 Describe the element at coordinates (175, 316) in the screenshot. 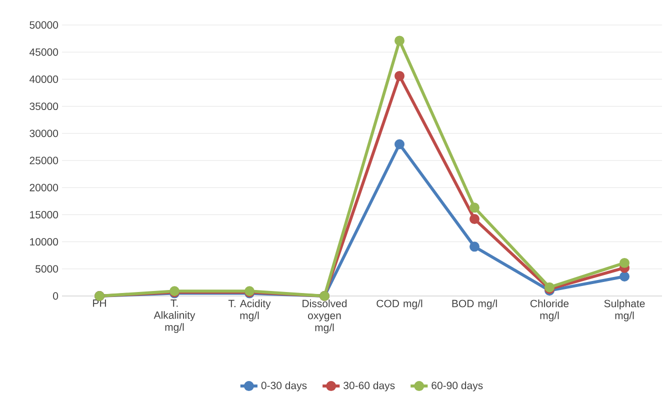

I see `x-tick-label: T. Alkalinity mg/l` at that location.